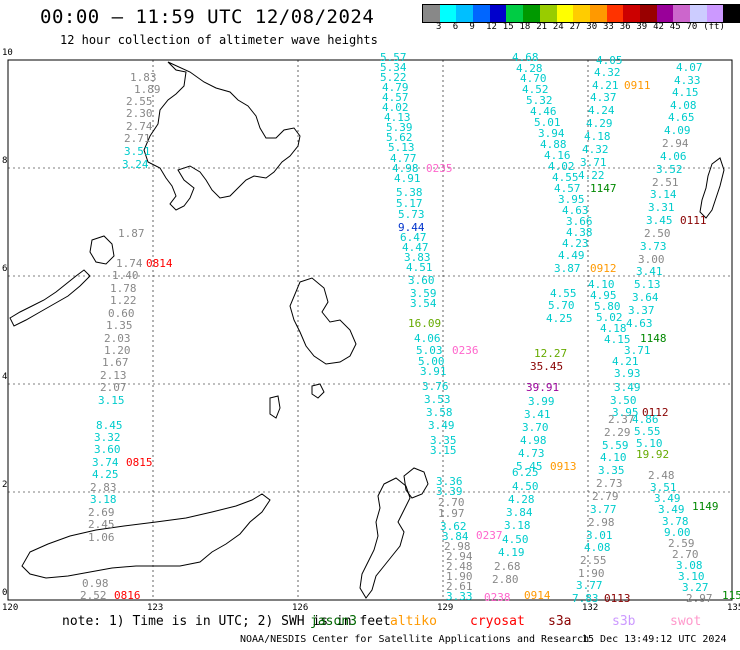 The width and height of the screenshot is (740, 650). Describe the element at coordinates (615, 445) in the screenshot. I see `wave-height-value: 5.59` at that location.